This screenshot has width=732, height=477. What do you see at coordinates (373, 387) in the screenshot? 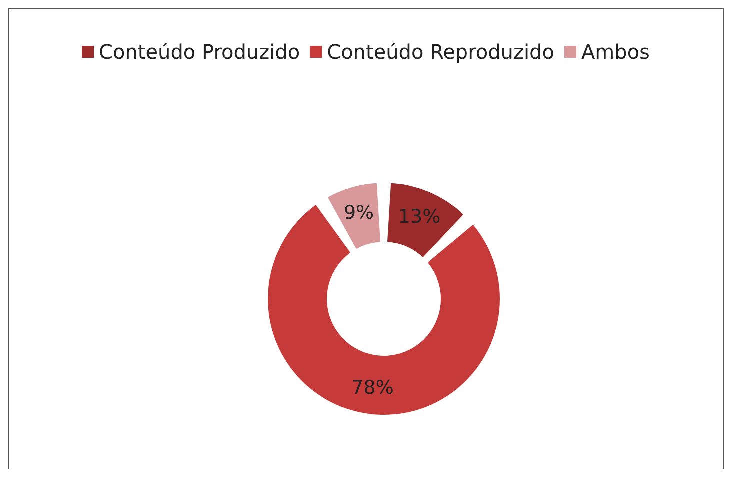
I see `data-label: 78%` at bounding box center [373, 387].